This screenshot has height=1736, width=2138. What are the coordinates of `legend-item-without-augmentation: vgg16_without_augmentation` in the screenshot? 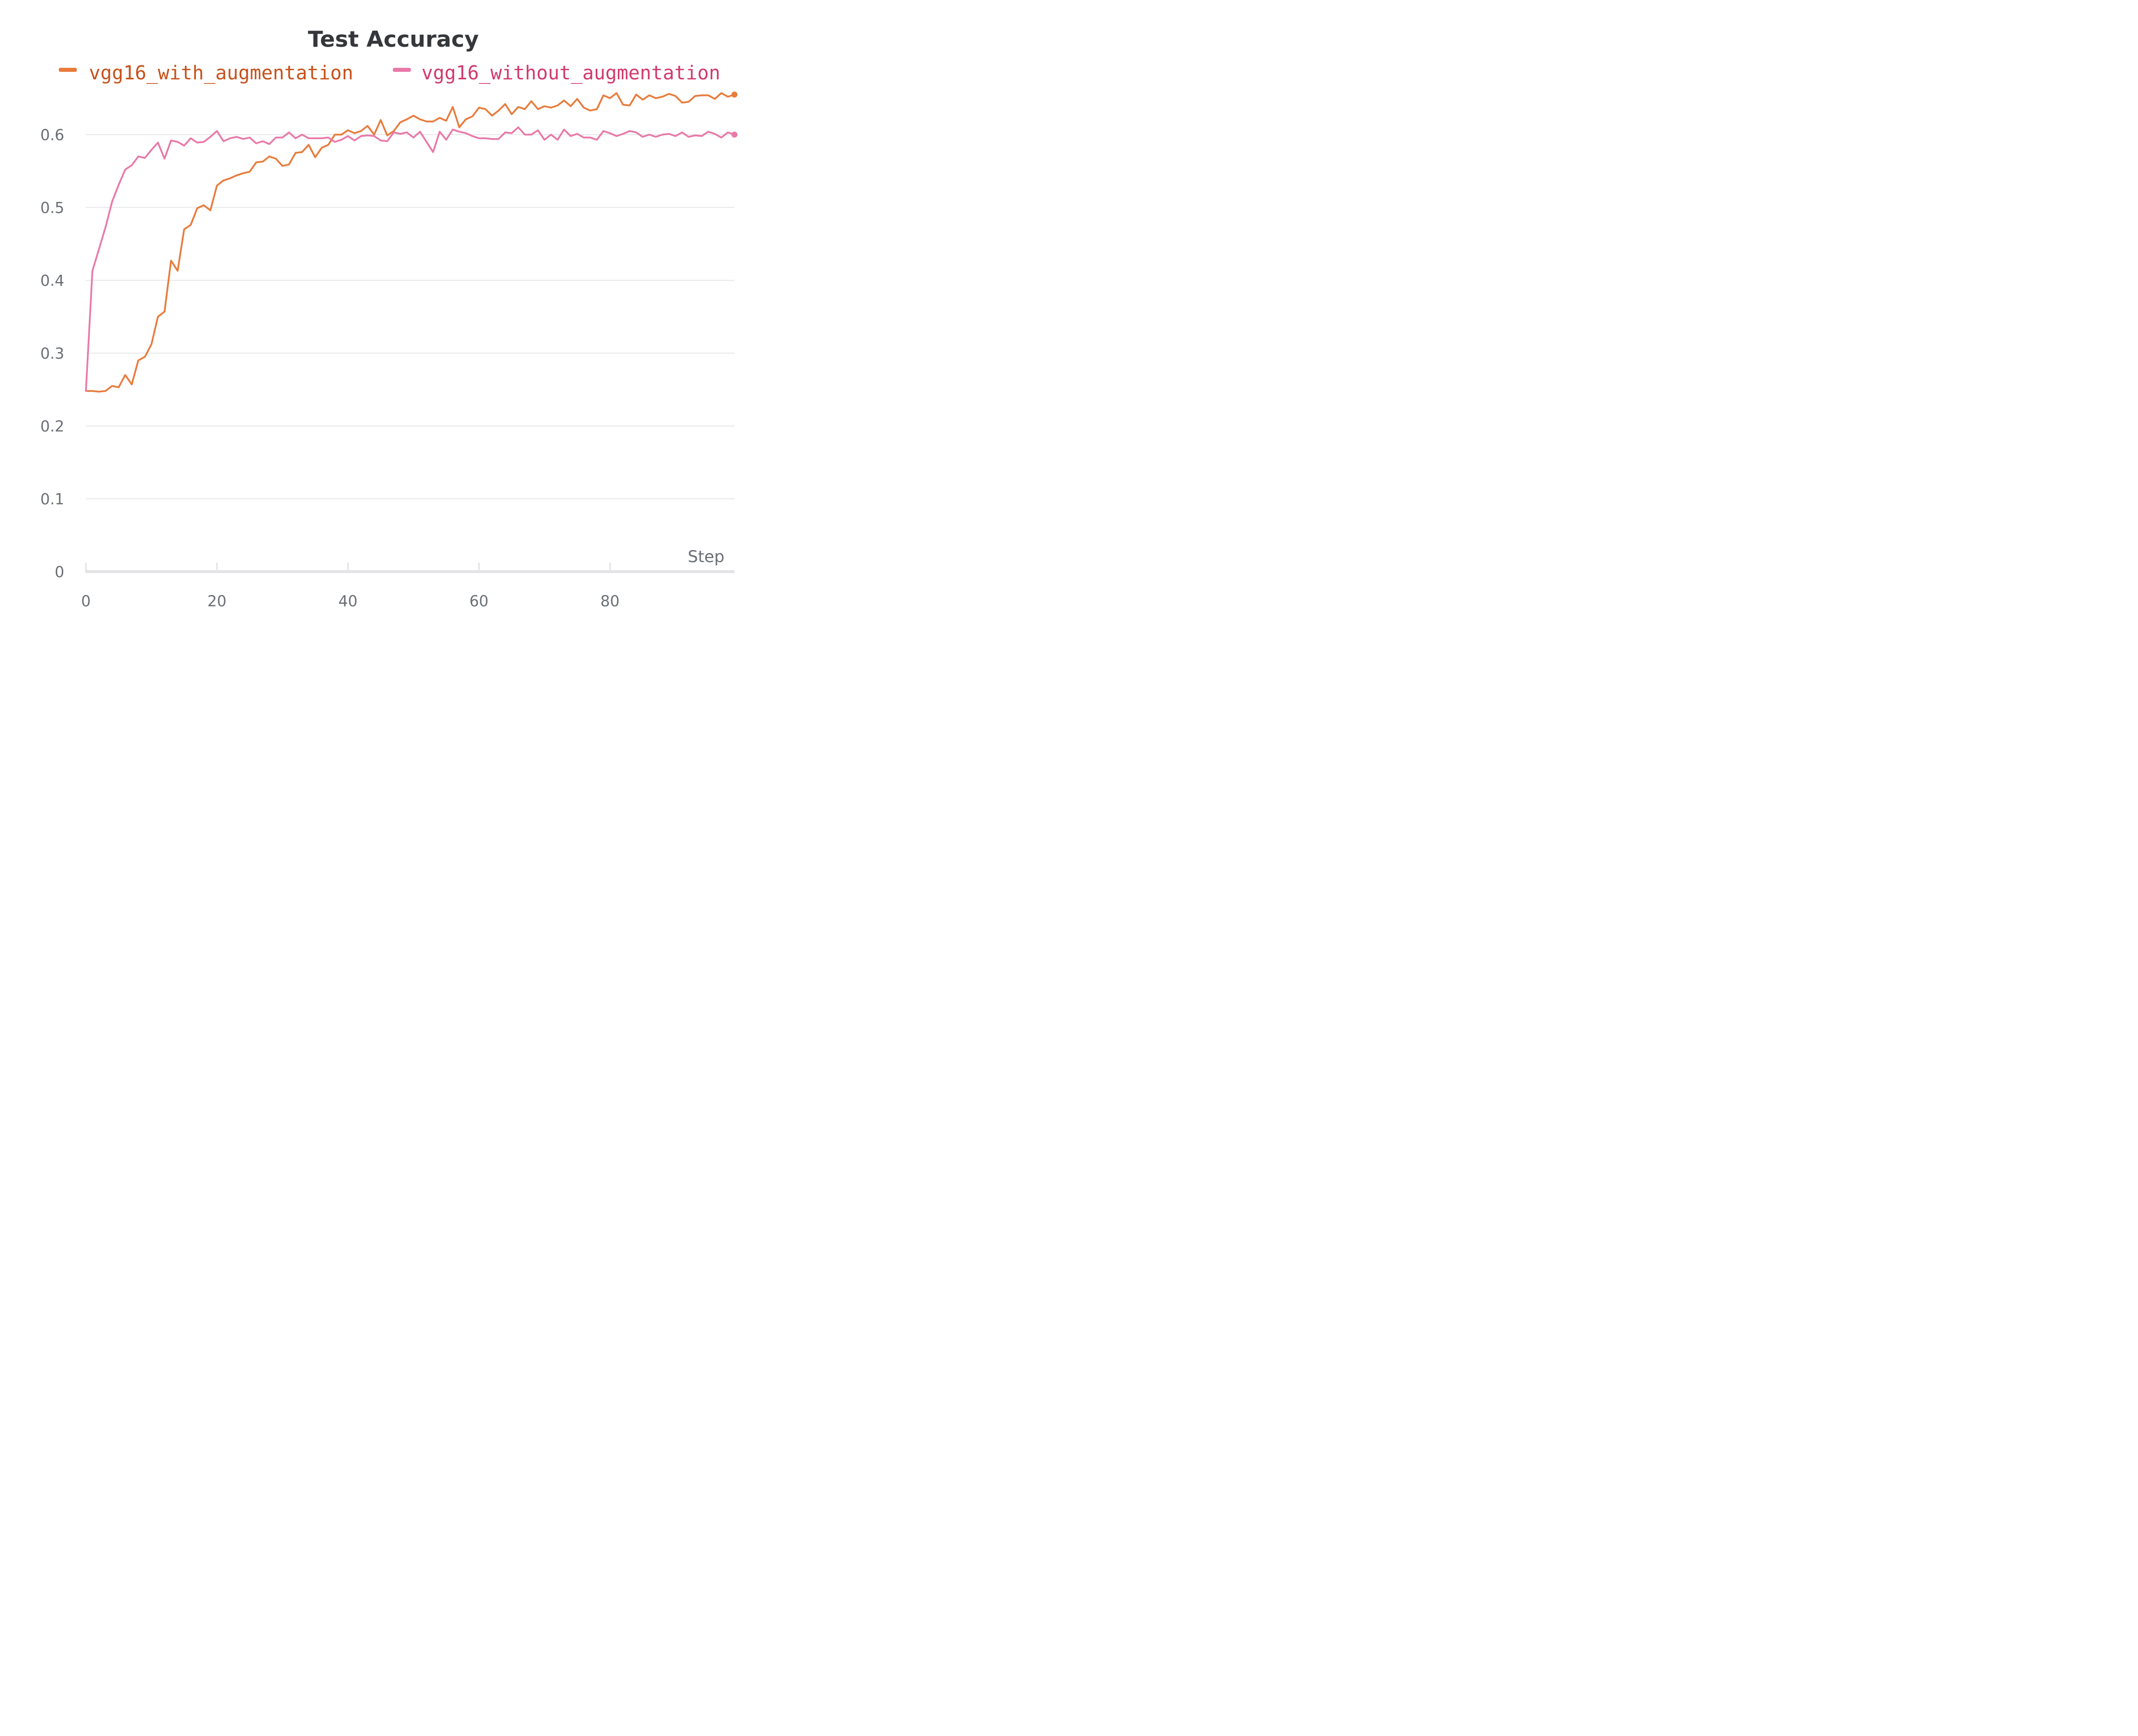 It's located at (556, 73).